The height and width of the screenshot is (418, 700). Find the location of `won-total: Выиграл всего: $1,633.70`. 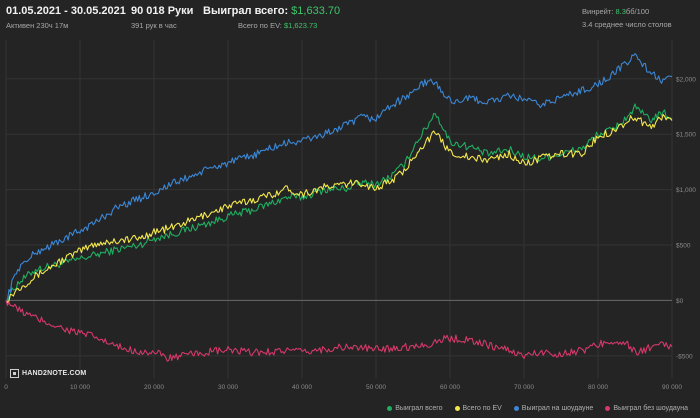

won-total: Выиграл всего: $1,633.70 is located at coordinates (271, 11).